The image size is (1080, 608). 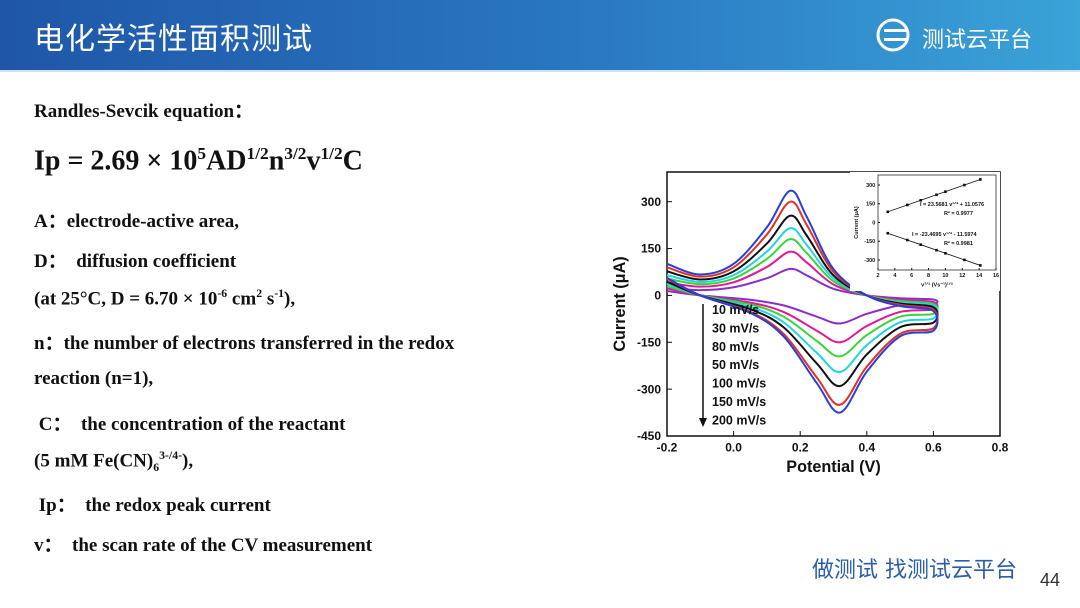 What do you see at coordinates (667, 448) in the screenshot?
I see `x-tick-label: -0.2` at bounding box center [667, 448].